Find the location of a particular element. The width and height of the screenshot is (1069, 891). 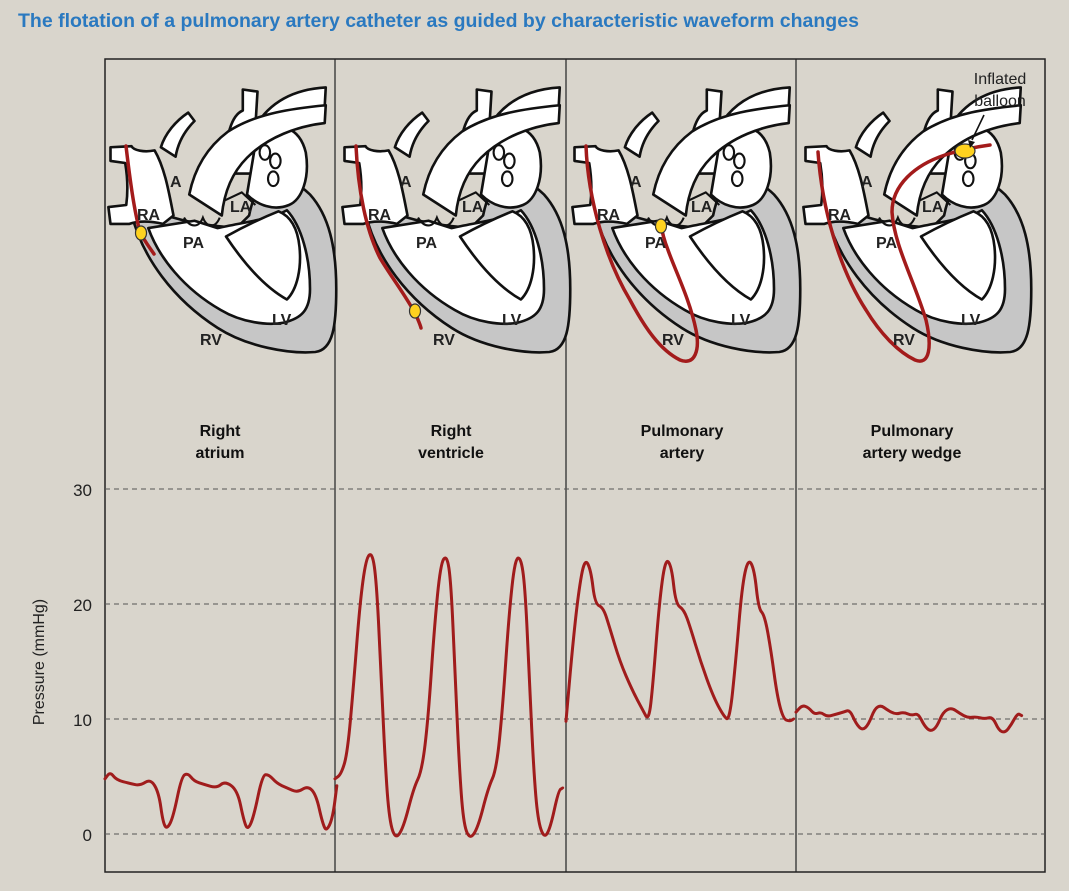

heart-diagram-right-atrium is located at coordinates (222, 220).